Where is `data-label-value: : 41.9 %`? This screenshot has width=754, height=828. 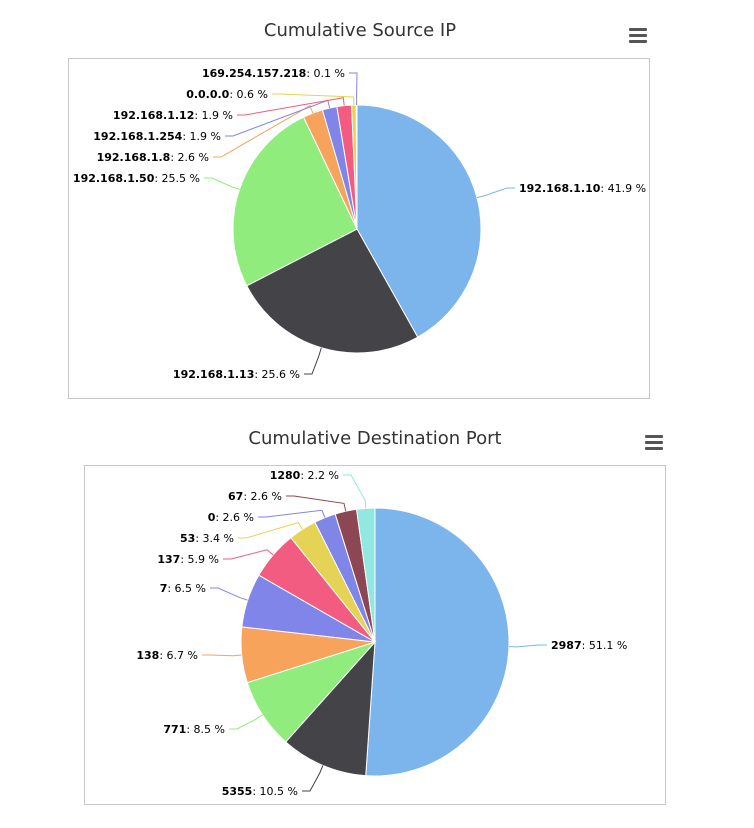 data-label-value: : 41.9 % is located at coordinates (623, 188).